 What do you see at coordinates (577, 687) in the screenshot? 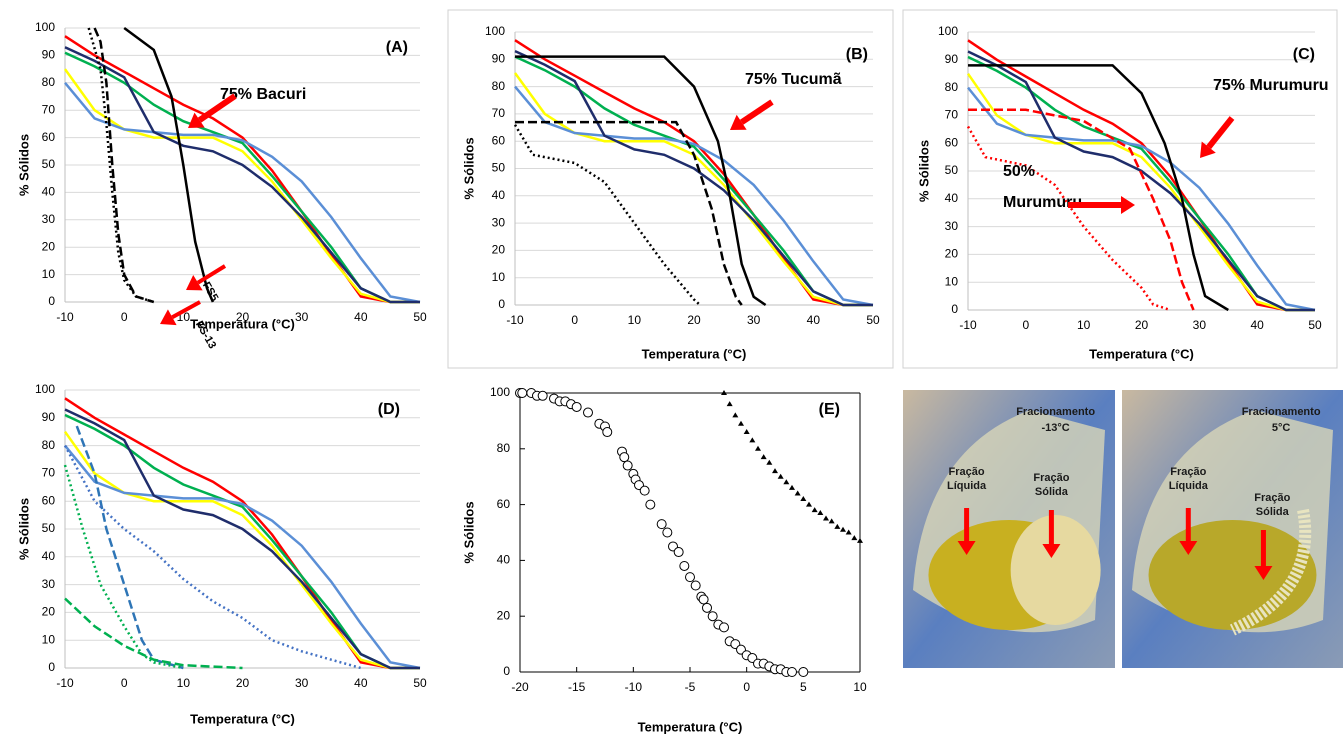
I see `x-tick-label: -15` at bounding box center [577, 687].